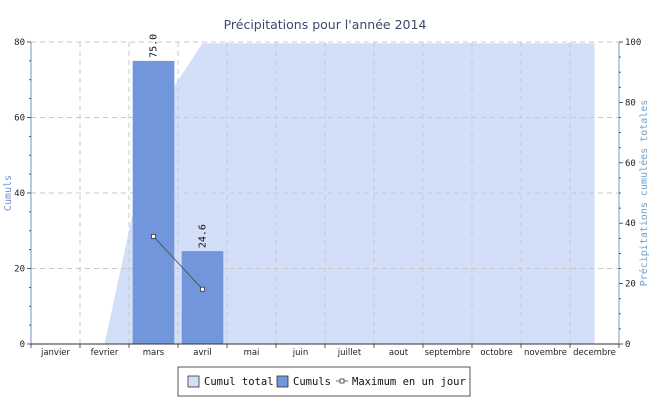 The image size is (650, 400). Describe the element at coordinates (594, 353) in the screenshot. I see `x-tick-label-decembre: decembre` at that location.